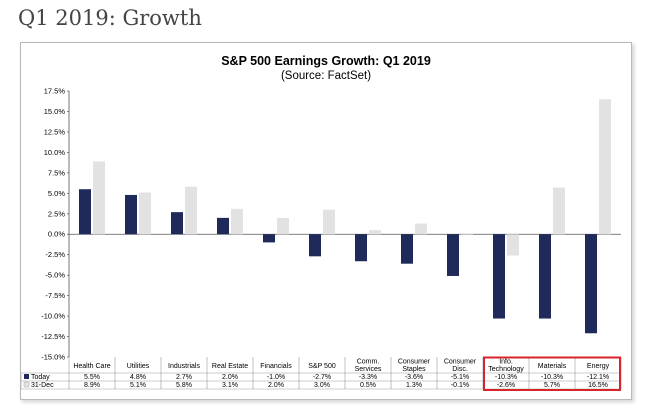 The width and height of the screenshot is (662, 417). I want to click on legend-swatch-today, so click(26, 376).